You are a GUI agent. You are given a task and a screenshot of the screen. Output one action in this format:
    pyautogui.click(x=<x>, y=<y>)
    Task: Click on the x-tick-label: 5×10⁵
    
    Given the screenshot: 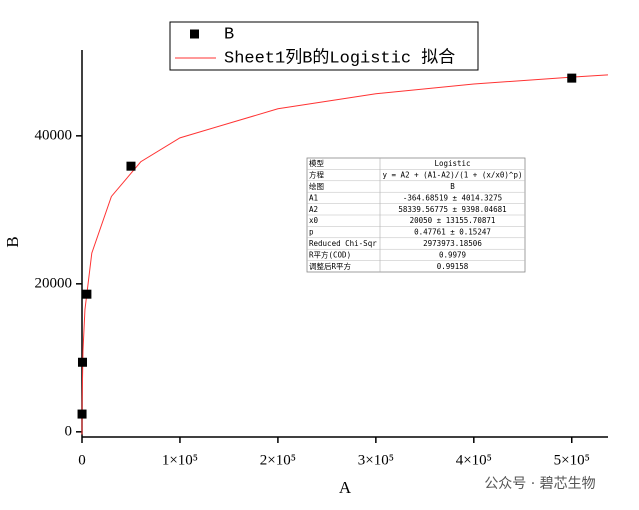 What is the action you would take?
    pyautogui.click(x=572, y=460)
    